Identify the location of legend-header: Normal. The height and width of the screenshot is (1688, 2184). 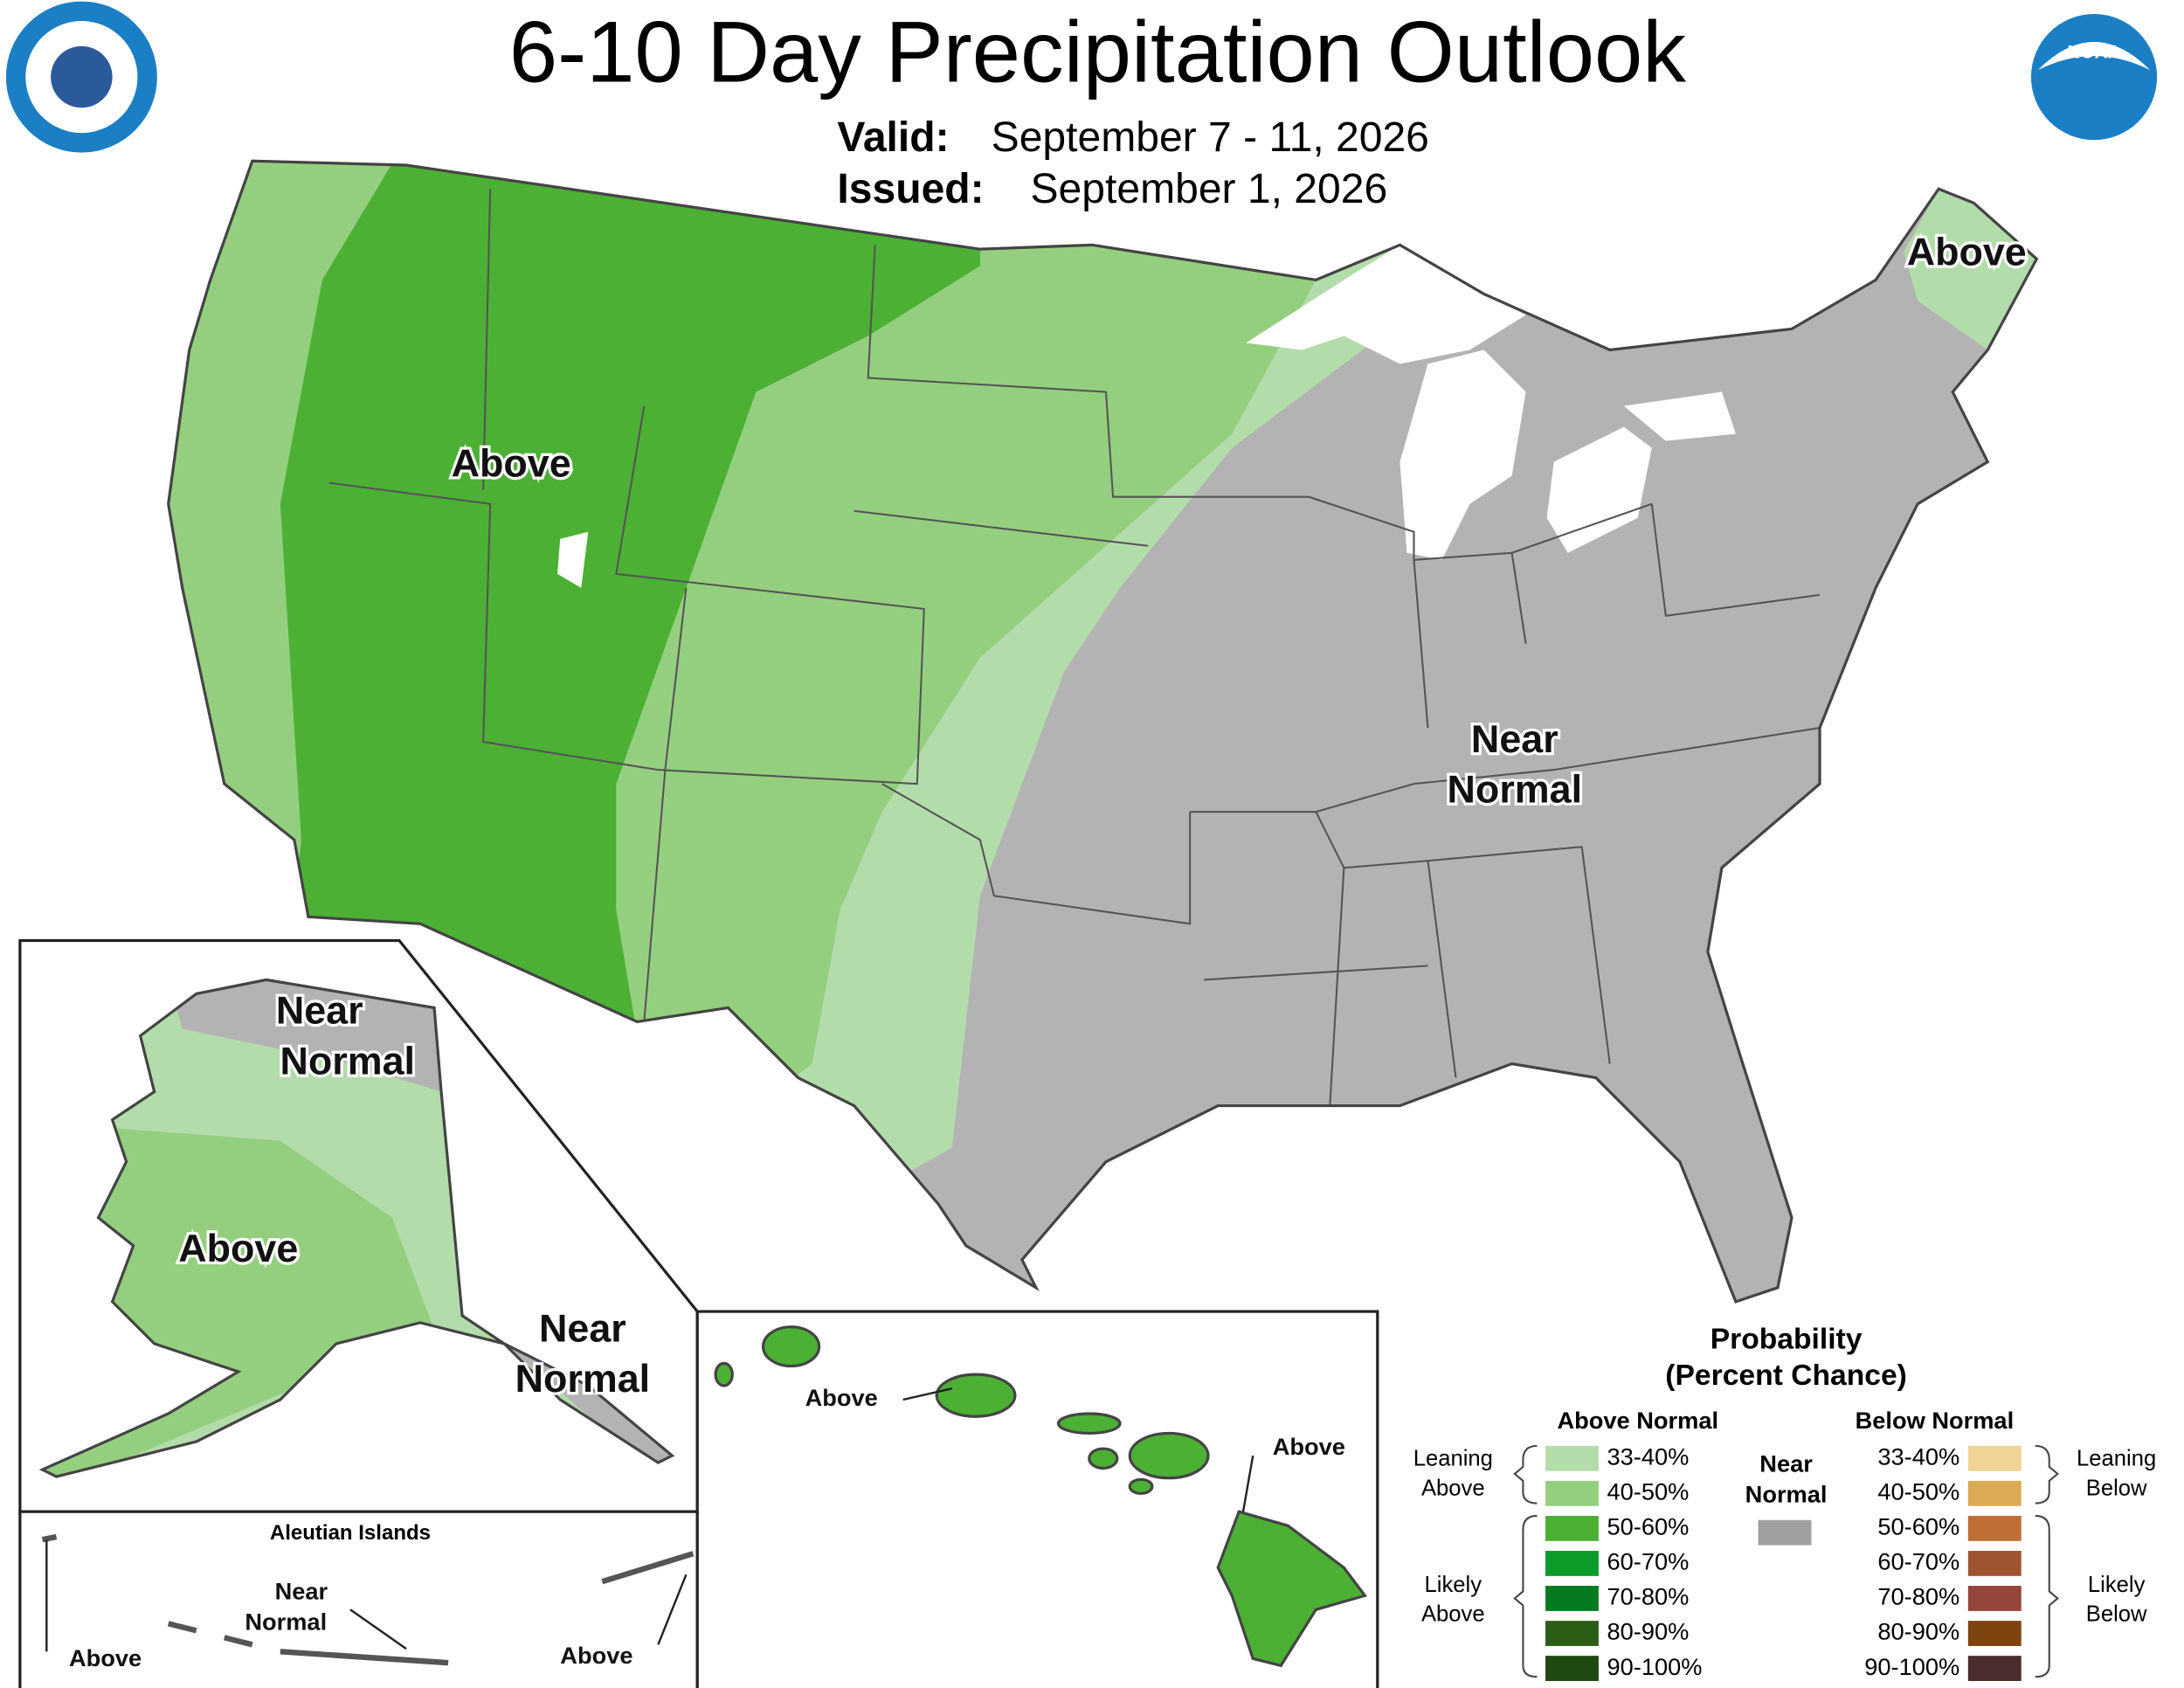
(1786, 1494).